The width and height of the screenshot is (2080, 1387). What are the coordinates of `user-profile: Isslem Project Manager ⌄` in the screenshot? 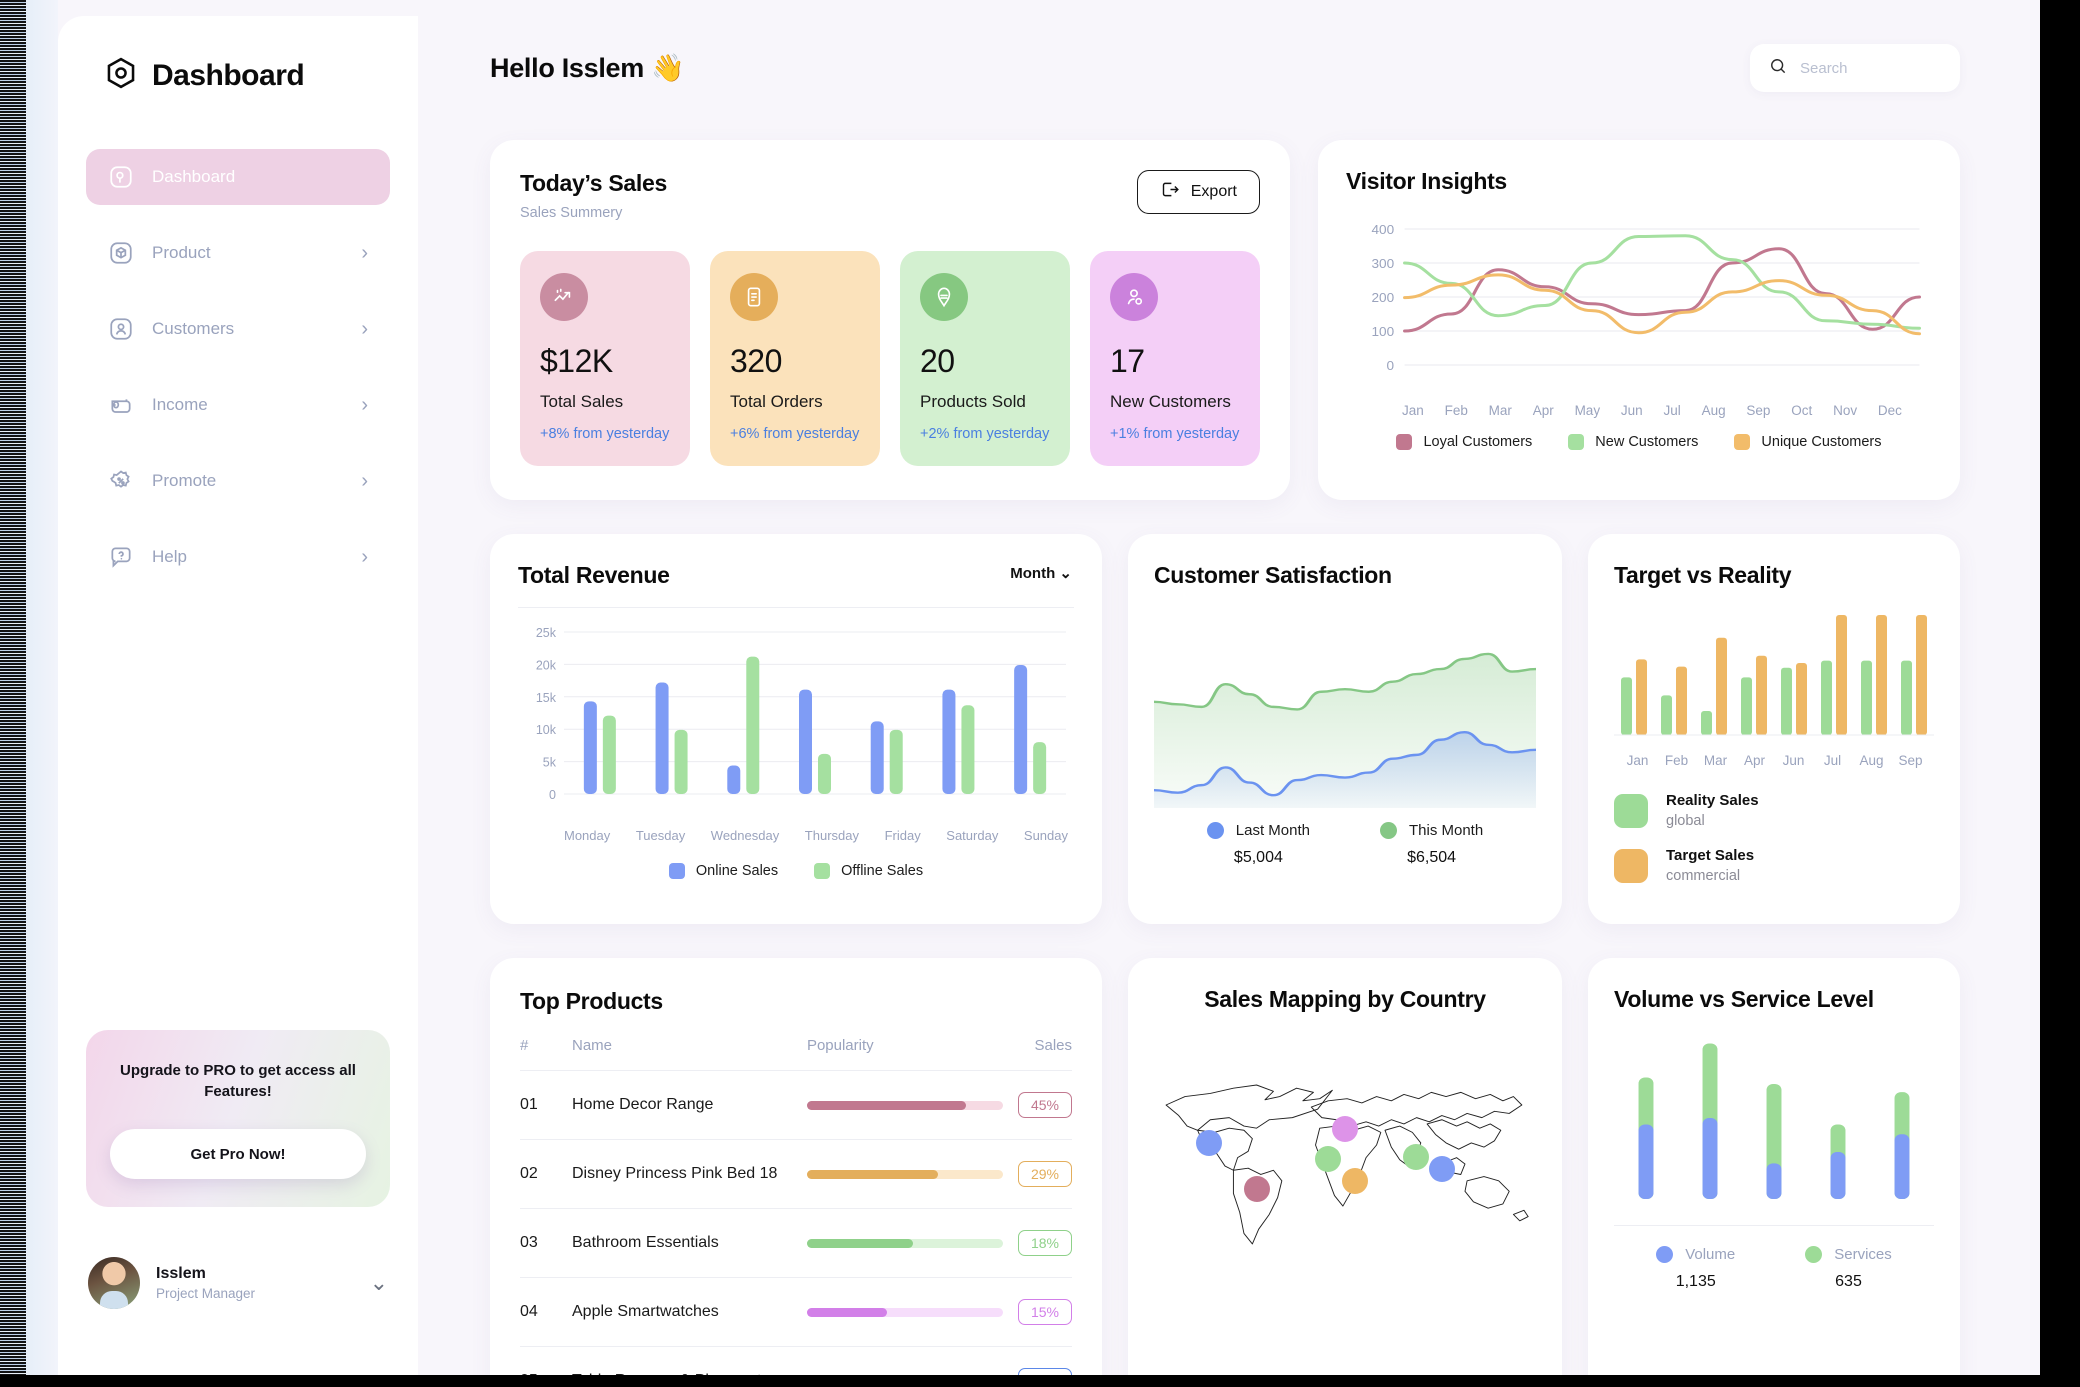 It's located at (238, 1283).